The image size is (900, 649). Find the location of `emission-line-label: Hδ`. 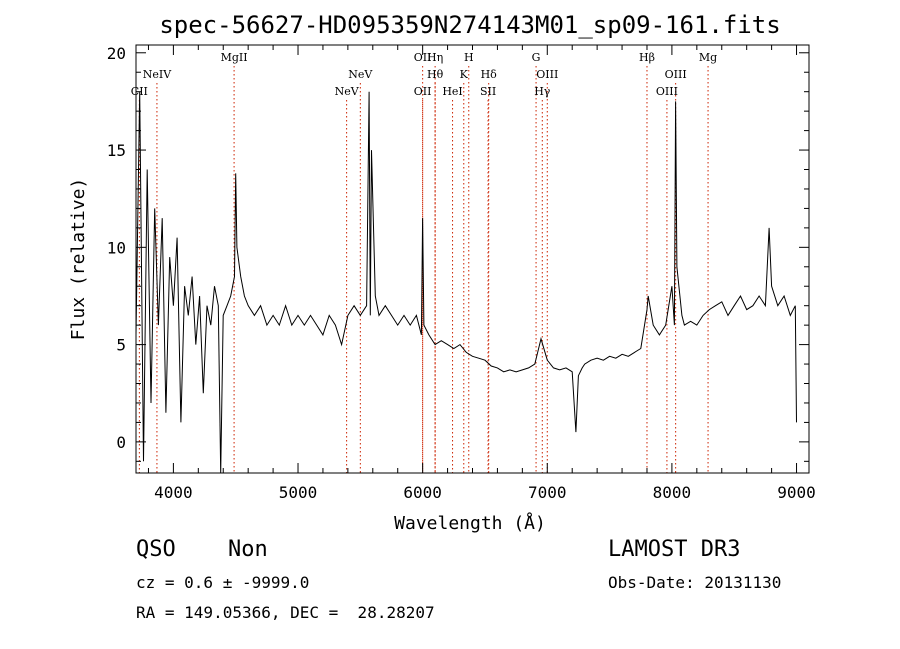

emission-line-label: Hδ is located at coordinates (489, 74).